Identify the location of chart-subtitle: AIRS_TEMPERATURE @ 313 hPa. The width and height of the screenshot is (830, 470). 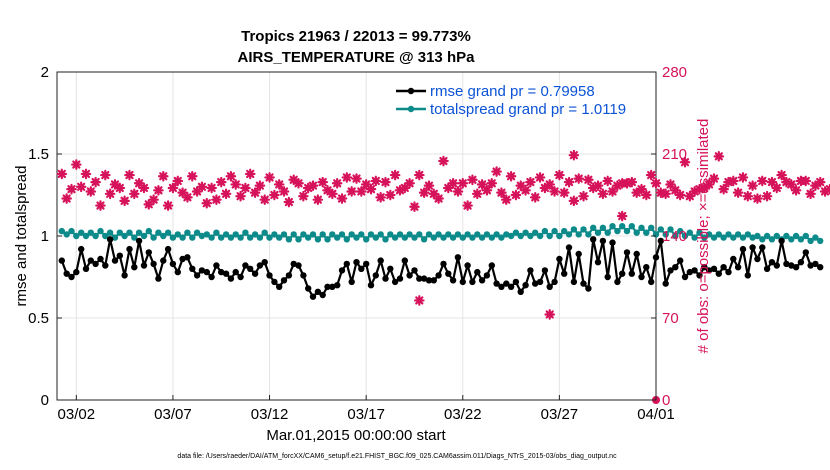
(357, 57).